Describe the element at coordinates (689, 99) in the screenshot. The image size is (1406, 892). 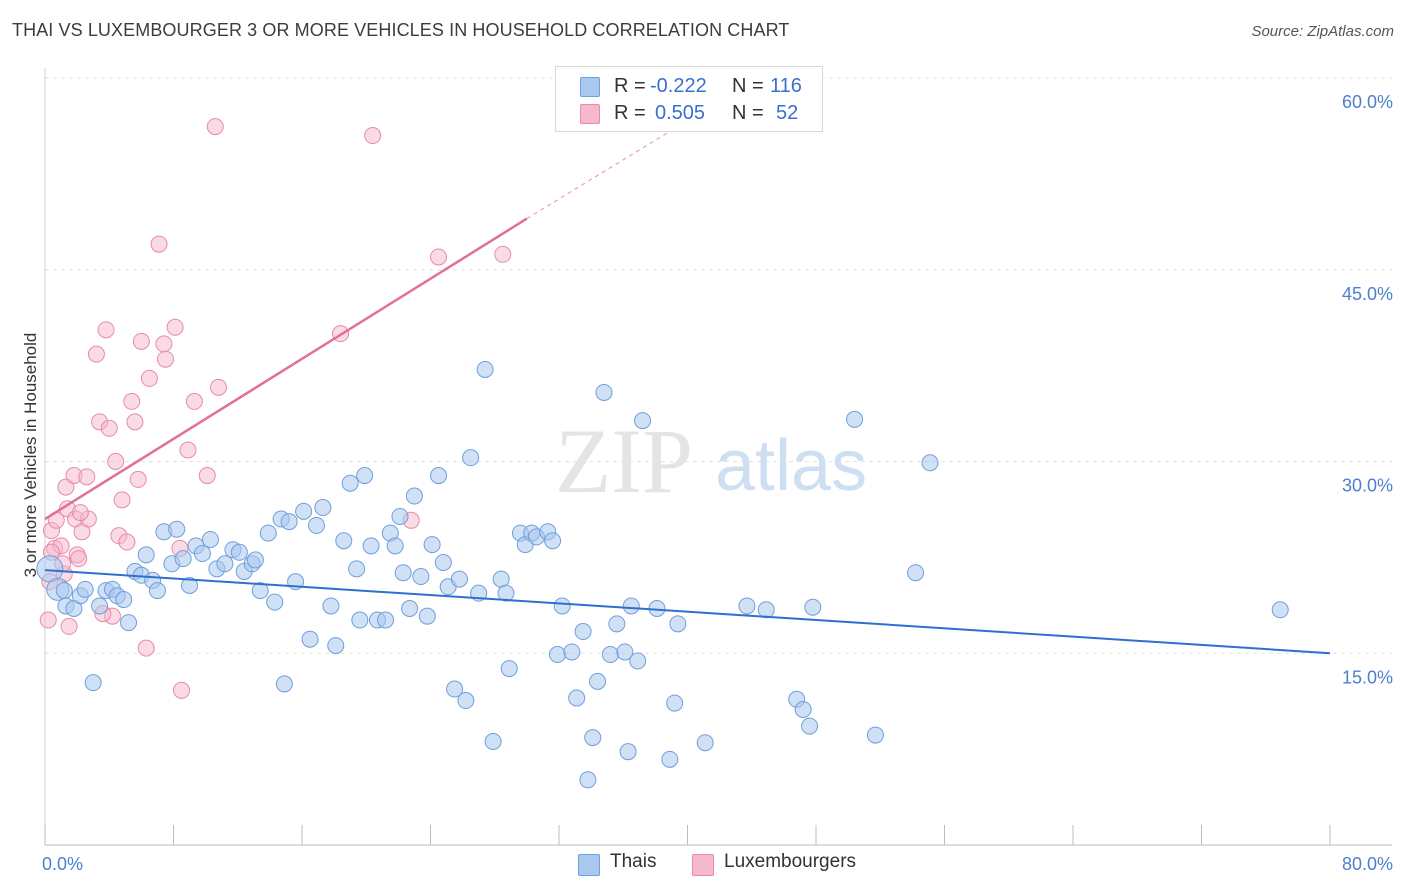
I see `stats-legend: R = -0.222 N = 116 R = 0.505 N = 52` at that location.